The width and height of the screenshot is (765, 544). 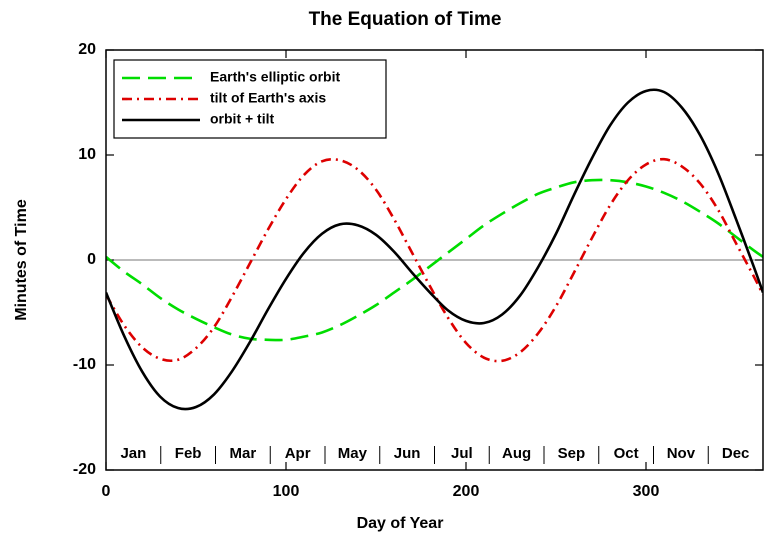 What do you see at coordinates (681, 453) in the screenshot?
I see `month-label: Nov` at bounding box center [681, 453].